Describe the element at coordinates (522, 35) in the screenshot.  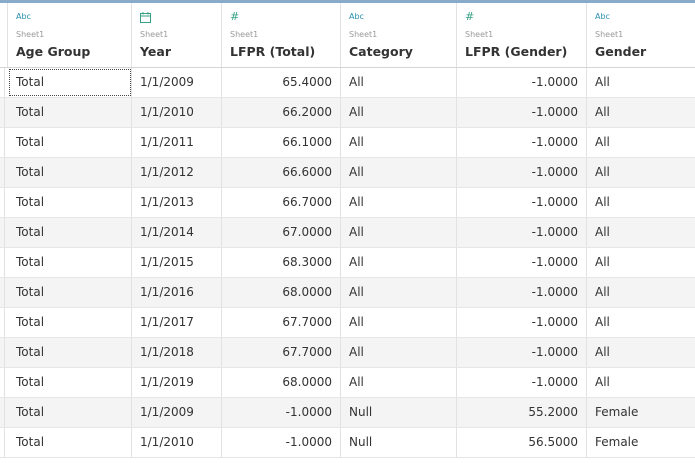
I see `column-header-lfpr-gender: # Sheet1 LFPR (Gender)` at that location.